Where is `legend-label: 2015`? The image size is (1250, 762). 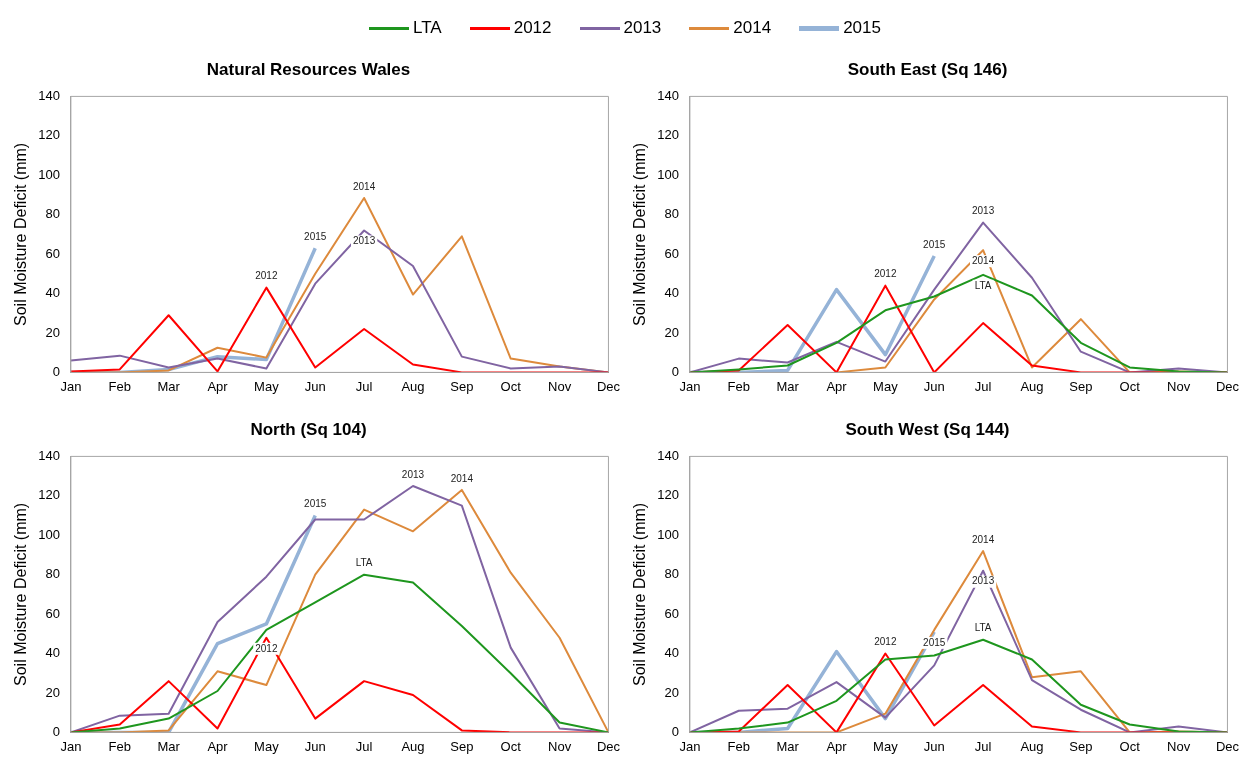 legend-label: 2015 is located at coordinates (862, 28).